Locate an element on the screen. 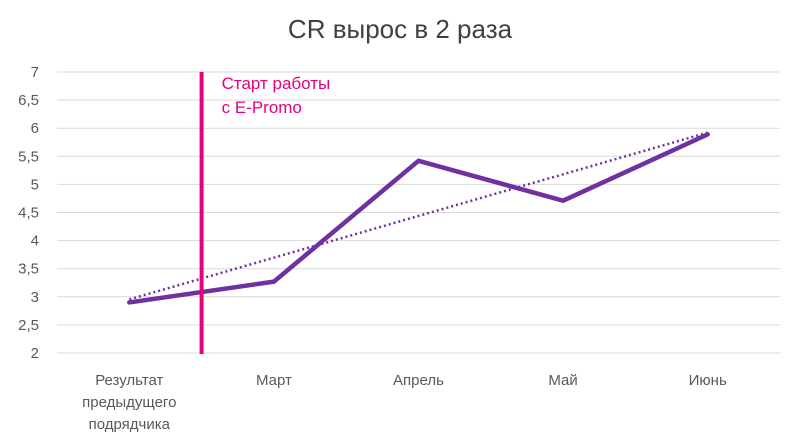 The height and width of the screenshot is (443, 800). y-tick-label: 6 is located at coordinates (35, 128).